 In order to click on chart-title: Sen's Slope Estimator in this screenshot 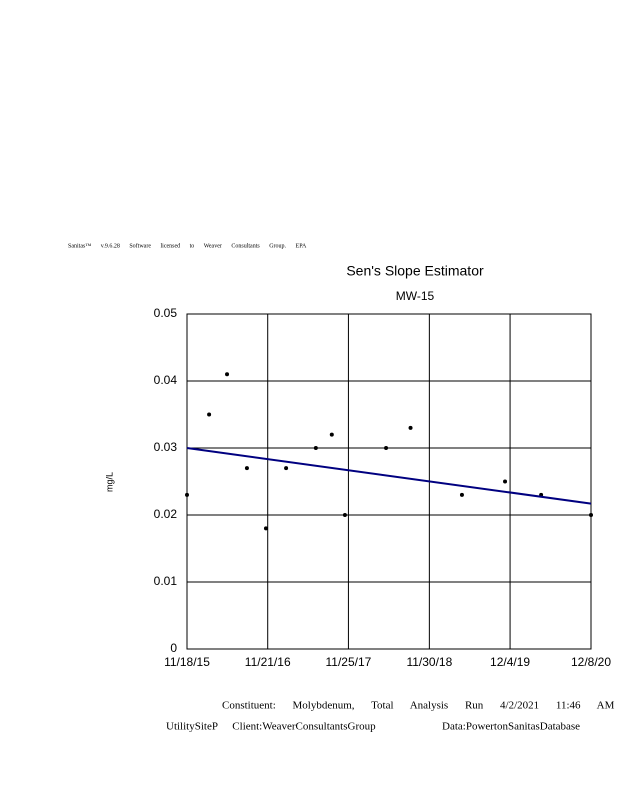, I will do `click(415, 271)`.